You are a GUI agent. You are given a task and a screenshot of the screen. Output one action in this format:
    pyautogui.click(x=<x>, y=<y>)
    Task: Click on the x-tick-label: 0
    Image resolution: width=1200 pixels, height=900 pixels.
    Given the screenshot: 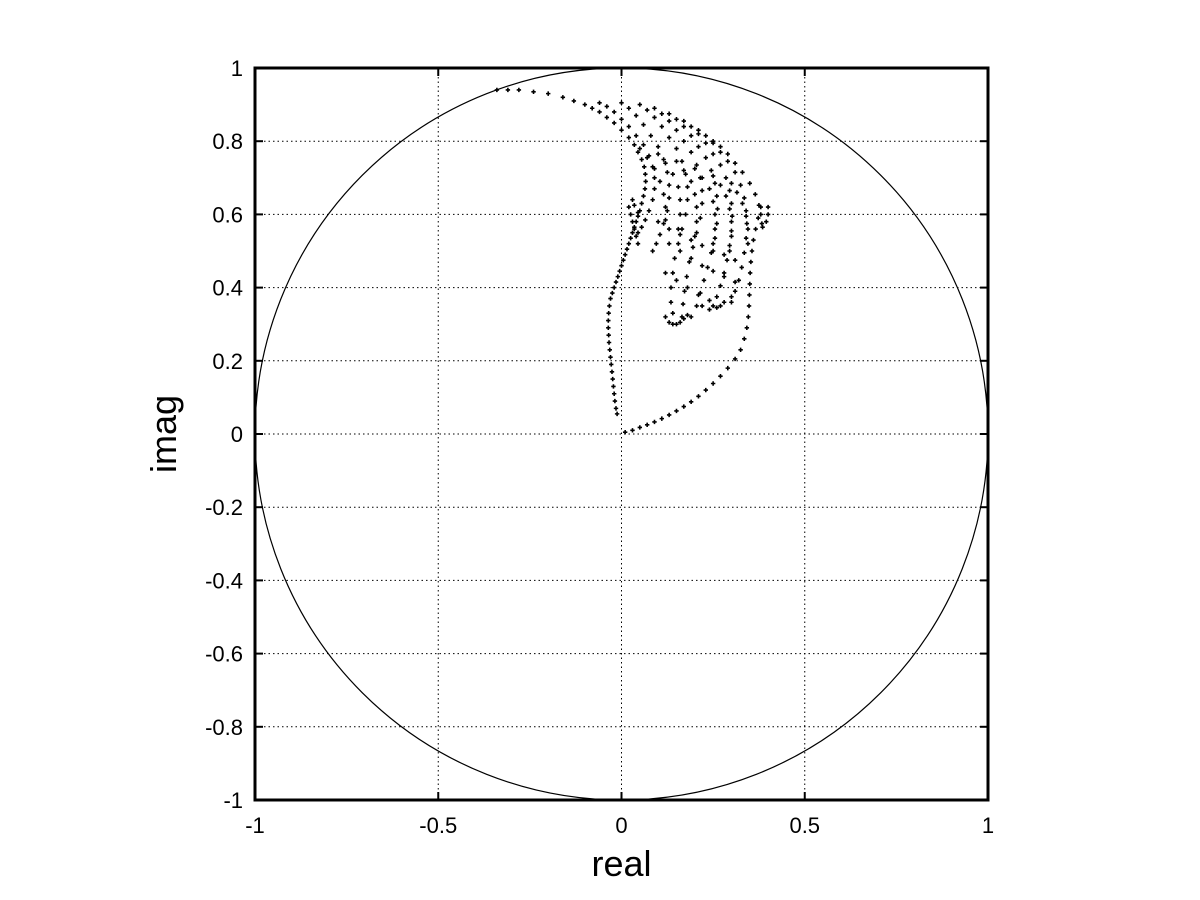 What is the action you would take?
    pyautogui.click(x=621, y=825)
    